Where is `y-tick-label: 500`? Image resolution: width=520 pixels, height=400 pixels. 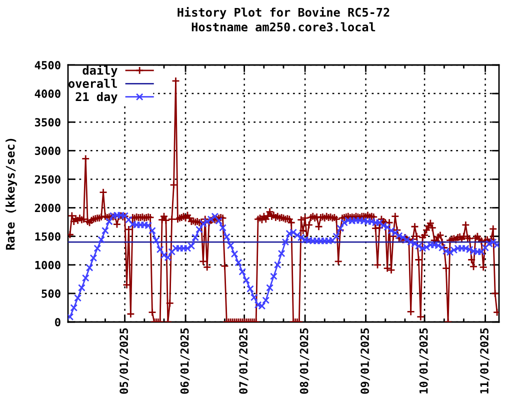
y-tick-label: 500 is located at coordinates (51, 293).